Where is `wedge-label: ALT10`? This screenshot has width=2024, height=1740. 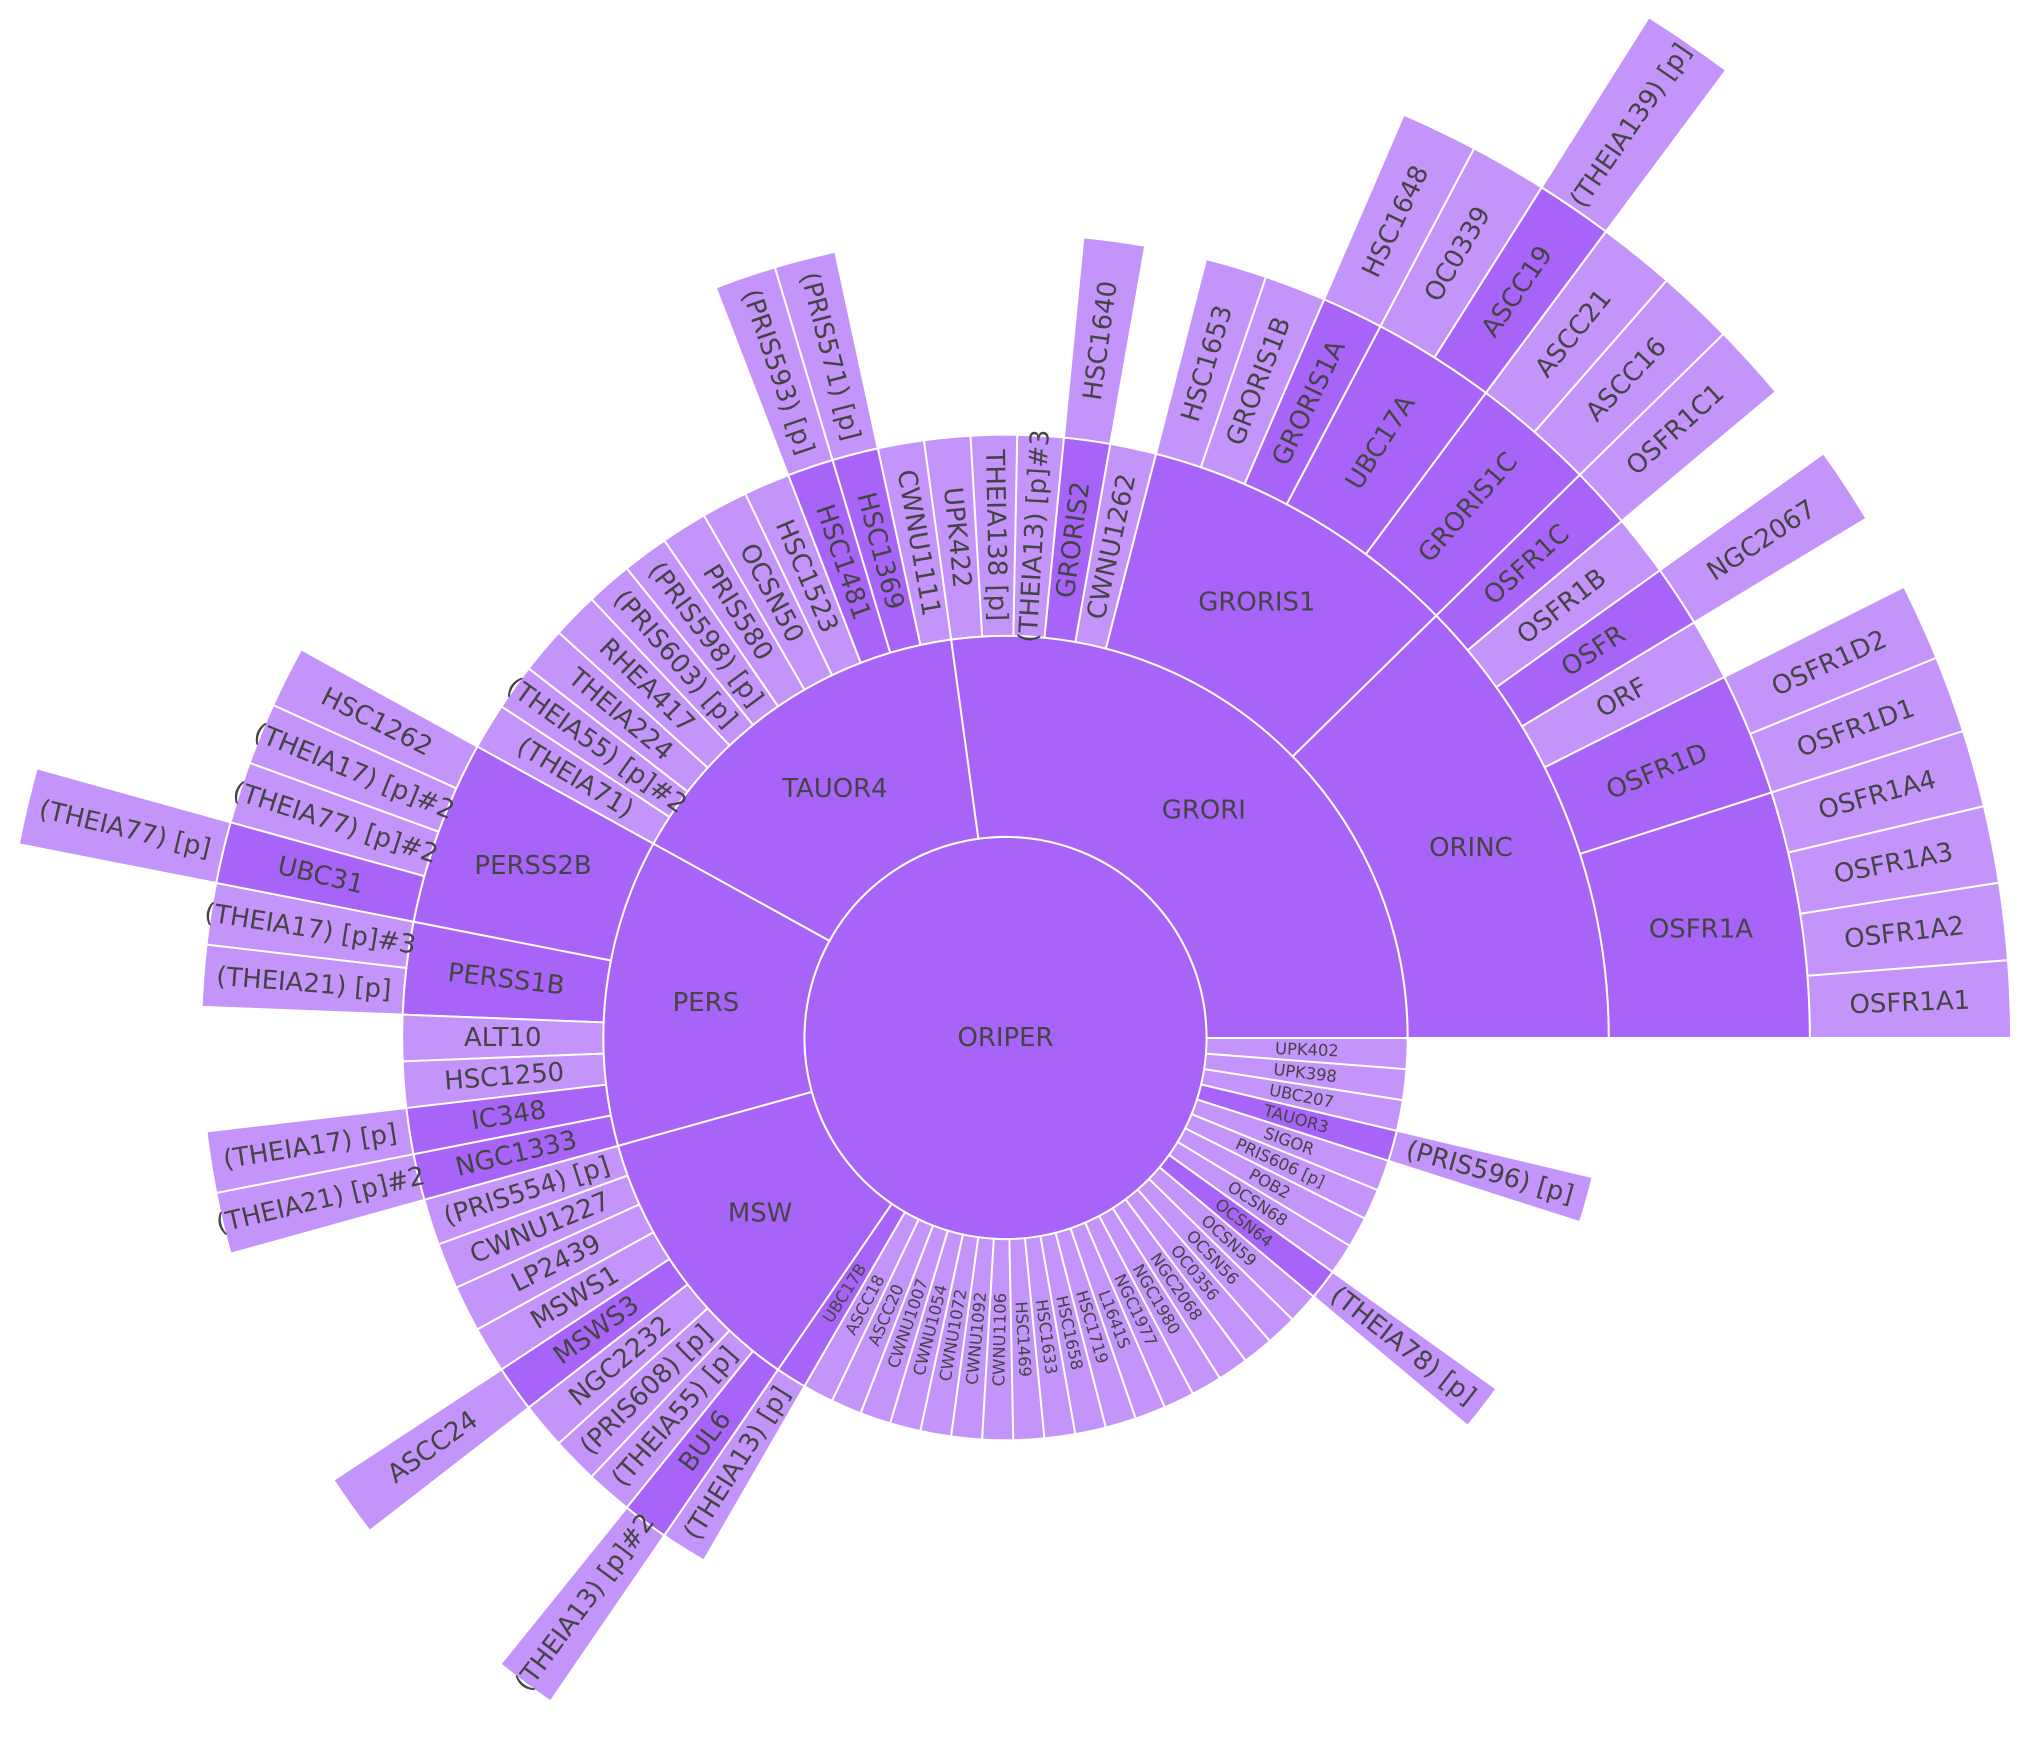
wedge-label: ALT10 is located at coordinates (502, 1038).